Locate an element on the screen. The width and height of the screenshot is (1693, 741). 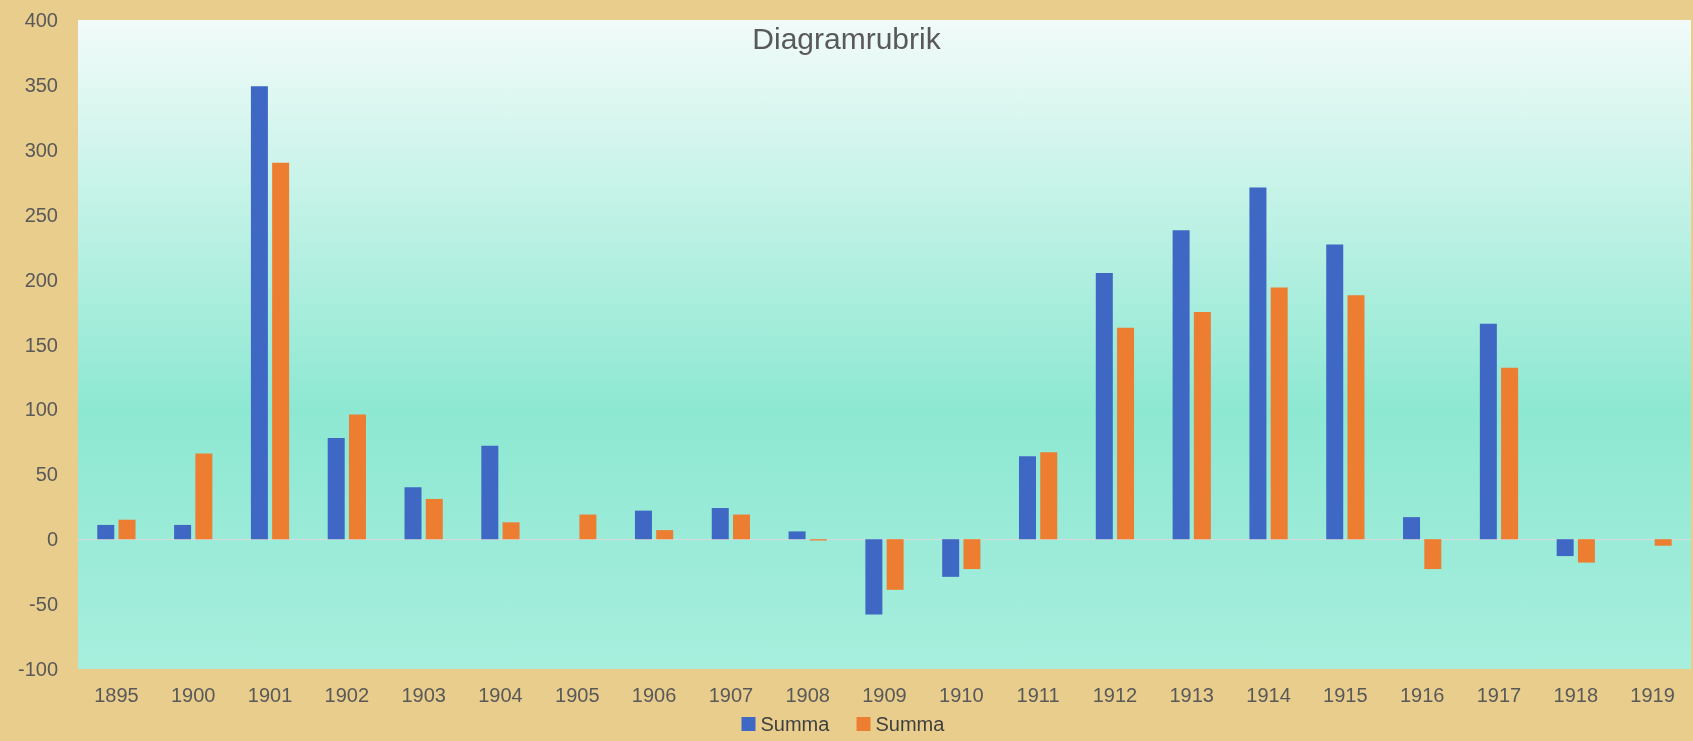
x-tick-label: 1916 is located at coordinates (1422, 695).